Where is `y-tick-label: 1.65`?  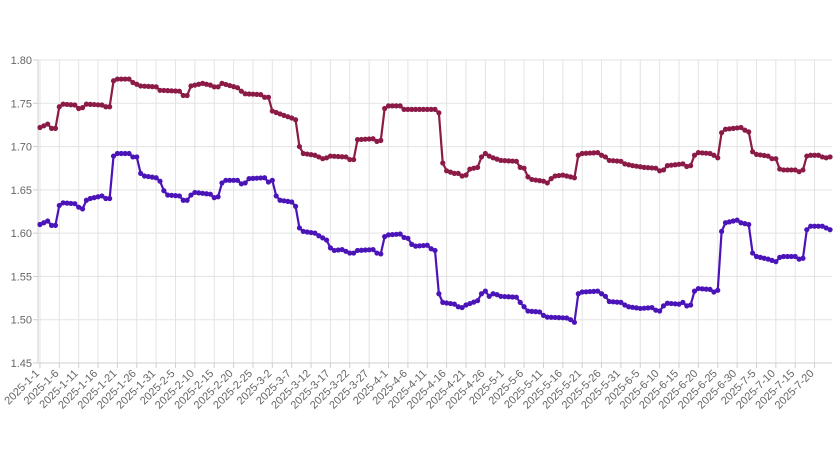
y-tick-label: 1.65 is located at coordinates (21, 191).